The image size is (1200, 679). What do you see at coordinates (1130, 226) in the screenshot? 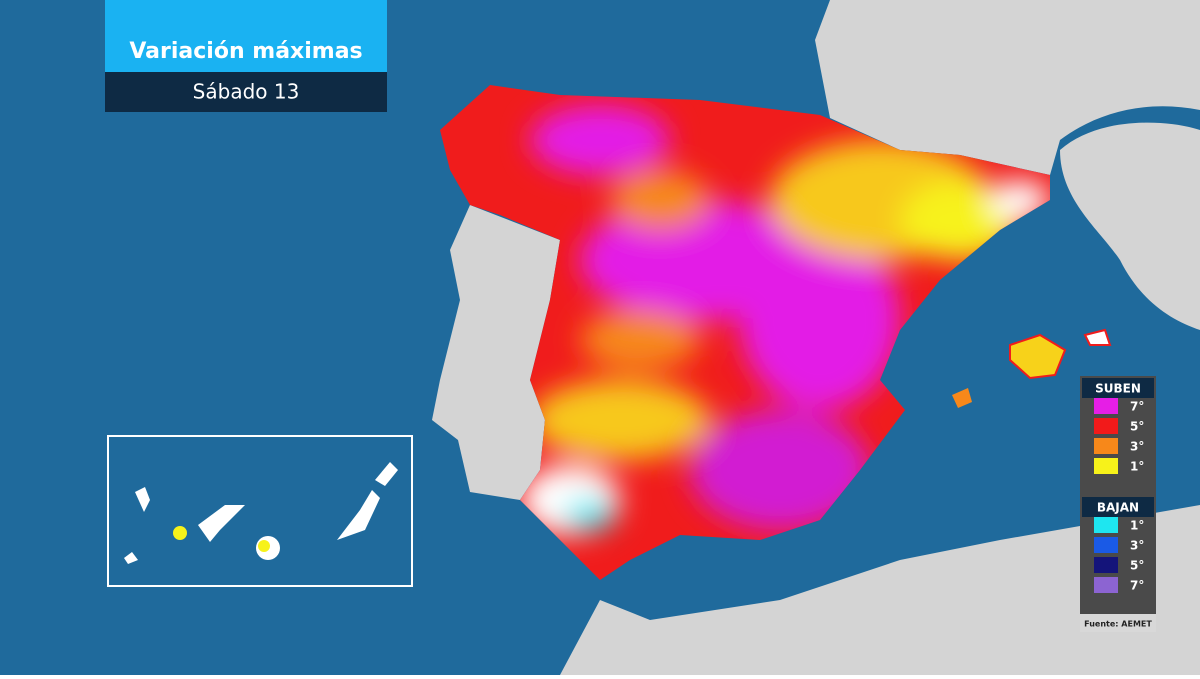
I see `island-land` at bounding box center [1130, 226].